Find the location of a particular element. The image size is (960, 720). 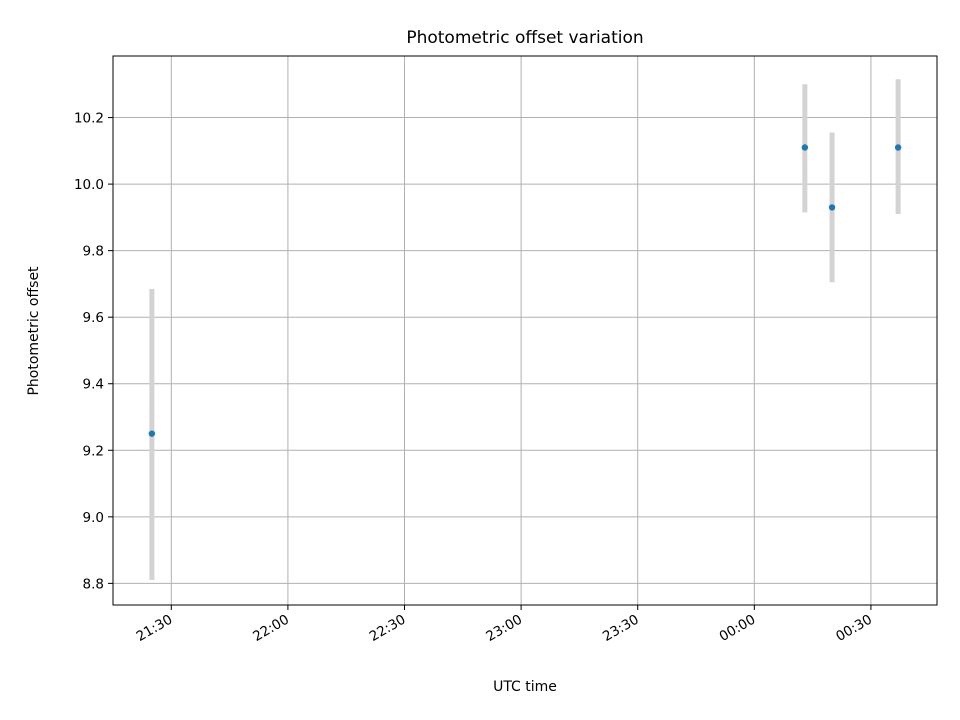

y-tick-label: 9.0 is located at coordinates (93, 518).